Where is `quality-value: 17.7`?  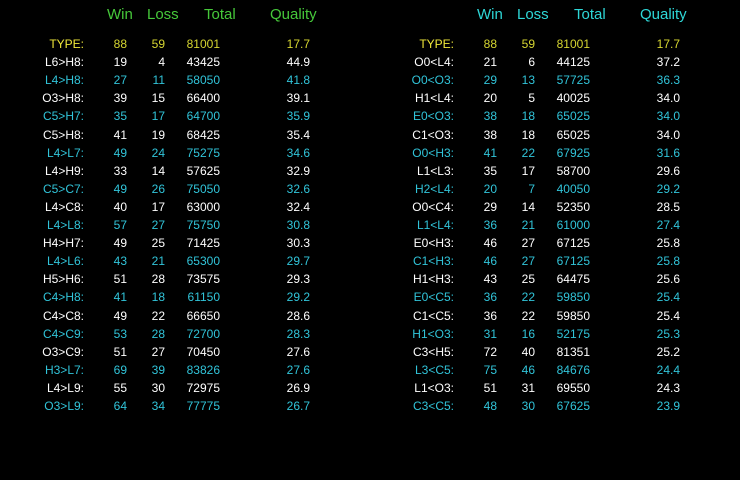
quality-value: 17.7 is located at coordinates (668, 44).